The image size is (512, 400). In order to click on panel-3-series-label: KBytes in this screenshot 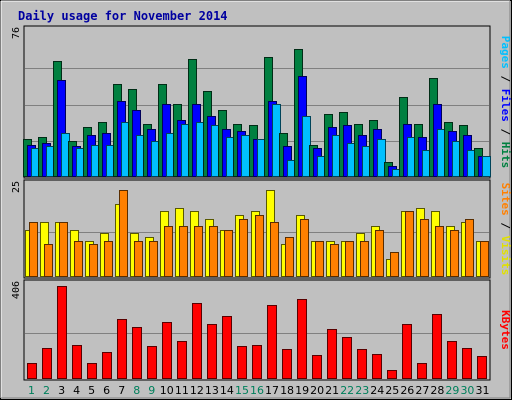, I will do `click(505, 330)`.